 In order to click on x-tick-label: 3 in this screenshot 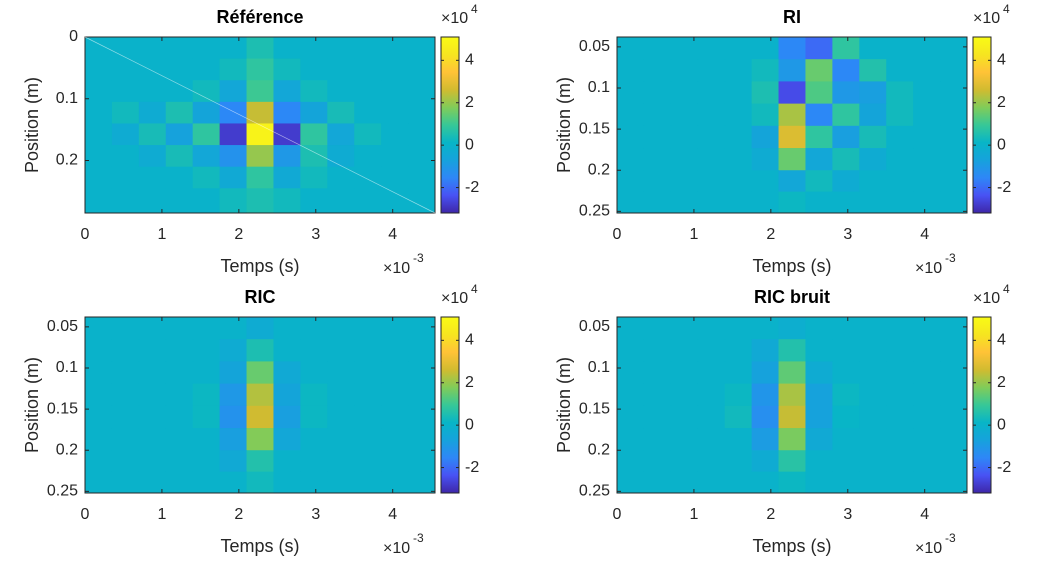, I will do `click(847, 514)`.